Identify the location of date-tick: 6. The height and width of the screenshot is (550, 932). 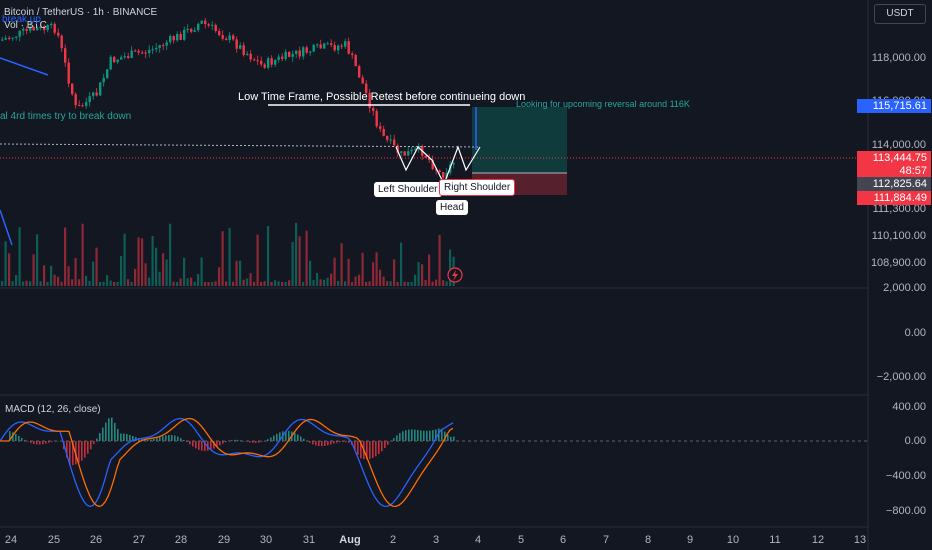
(563, 540).